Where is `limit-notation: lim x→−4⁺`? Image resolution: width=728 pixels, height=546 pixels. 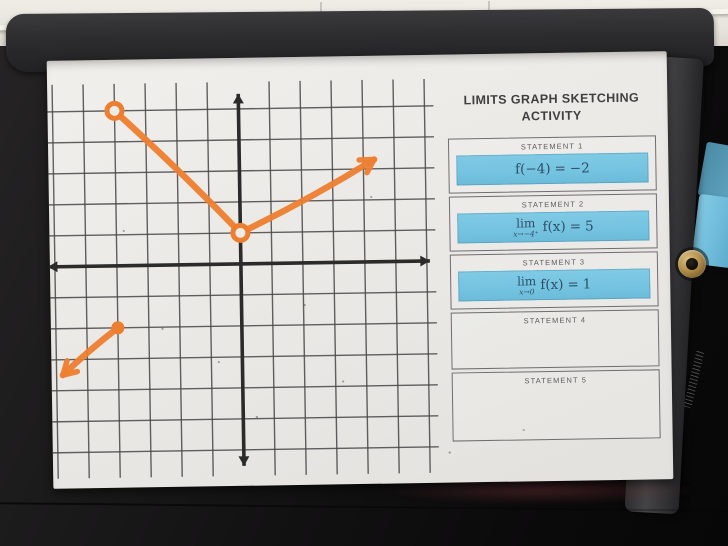 limit-notation: lim x→−4⁺ is located at coordinates (526, 227).